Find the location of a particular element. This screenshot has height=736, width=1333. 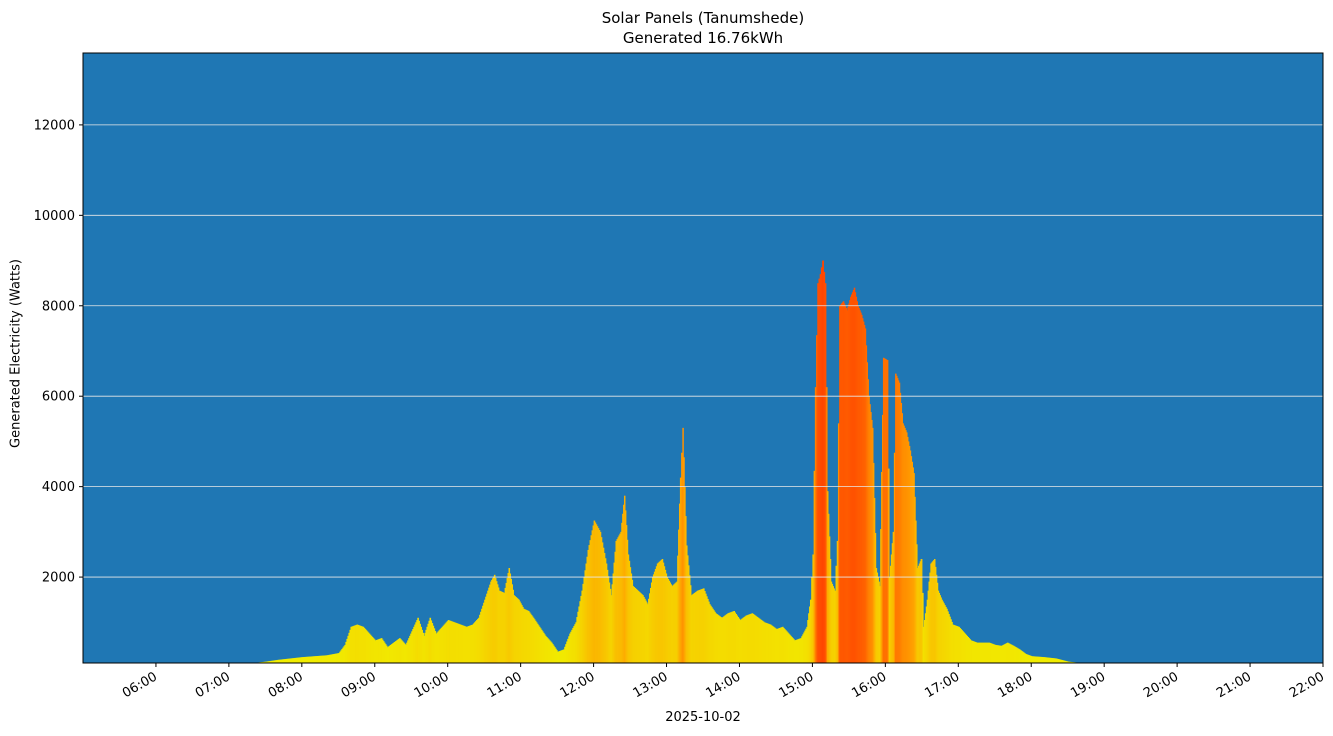

y-tick-label: 6000 is located at coordinates (58, 397).